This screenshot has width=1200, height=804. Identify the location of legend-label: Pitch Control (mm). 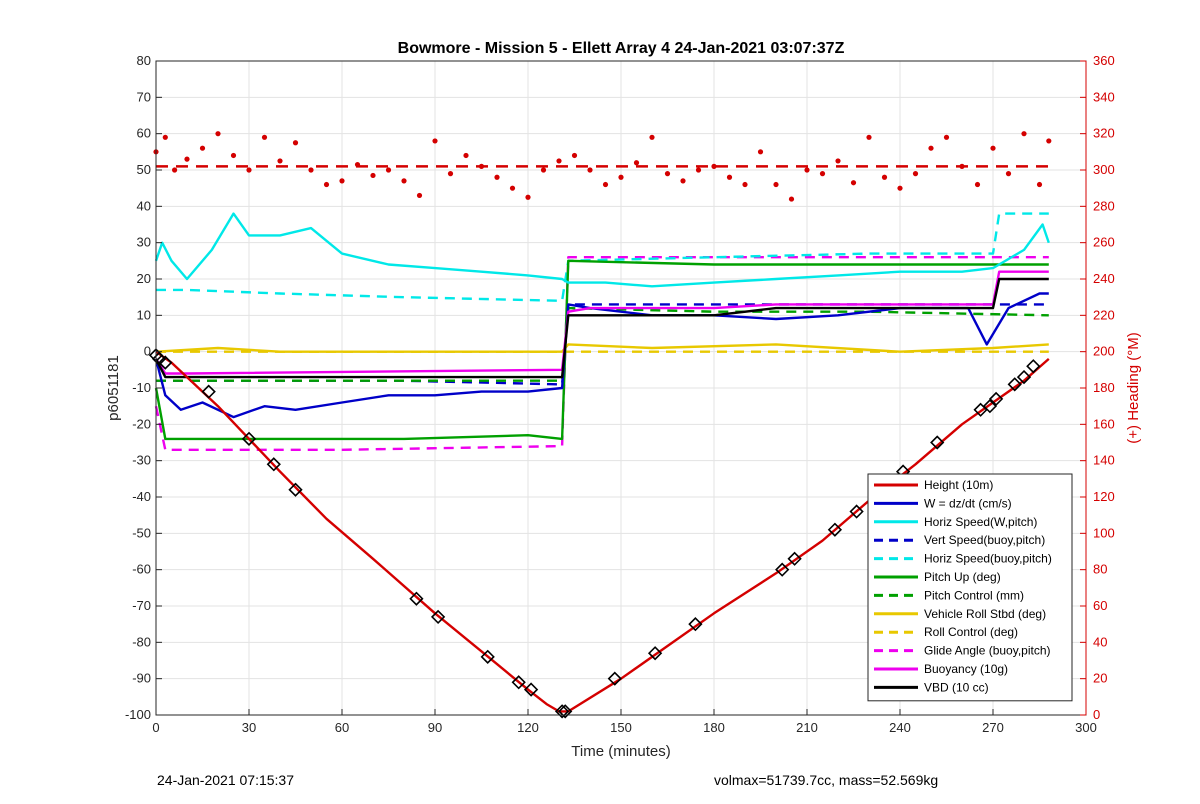
(974, 595).